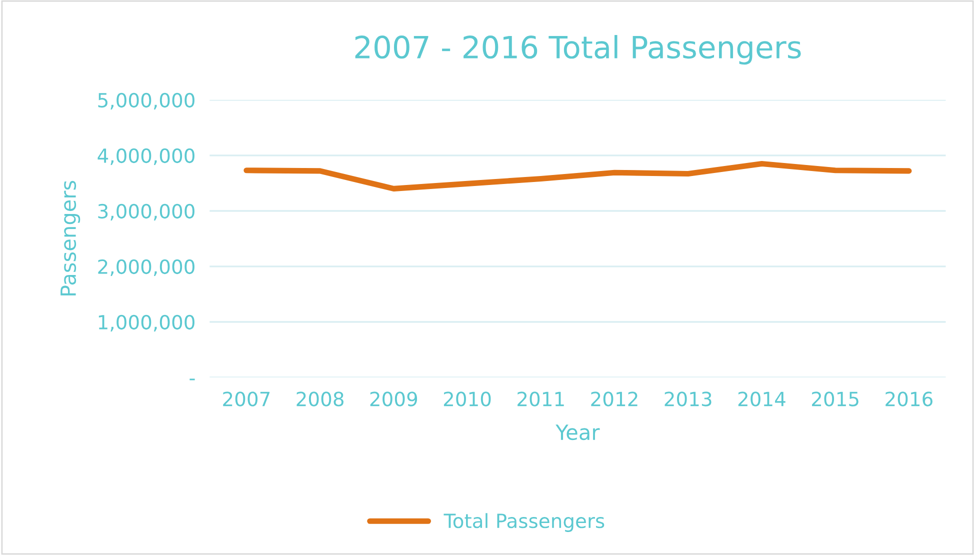 The height and width of the screenshot is (555, 975). Describe the element at coordinates (146, 212) in the screenshot. I see `y-tick-label: 3,000,000` at that location.